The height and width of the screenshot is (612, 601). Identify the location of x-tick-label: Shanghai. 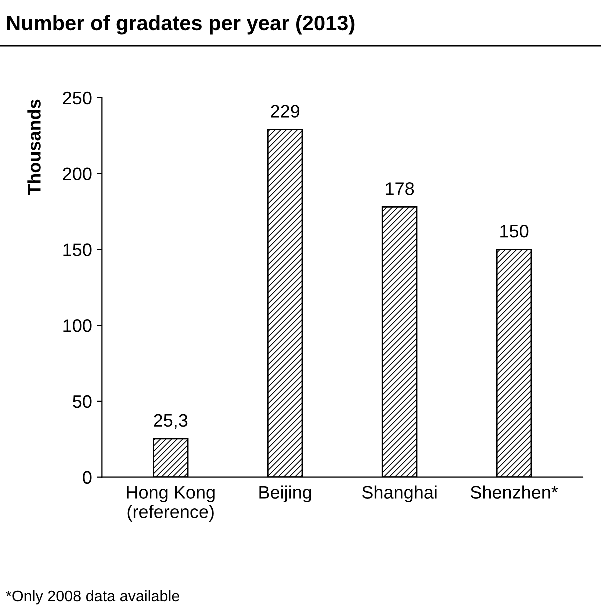
(399, 494).